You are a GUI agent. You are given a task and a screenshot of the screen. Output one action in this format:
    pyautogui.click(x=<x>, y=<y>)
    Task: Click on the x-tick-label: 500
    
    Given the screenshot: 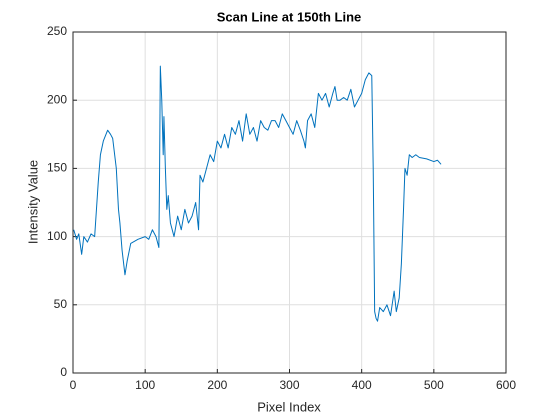 What is the action you would take?
    pyautogui.click(x=434, y=385)
    